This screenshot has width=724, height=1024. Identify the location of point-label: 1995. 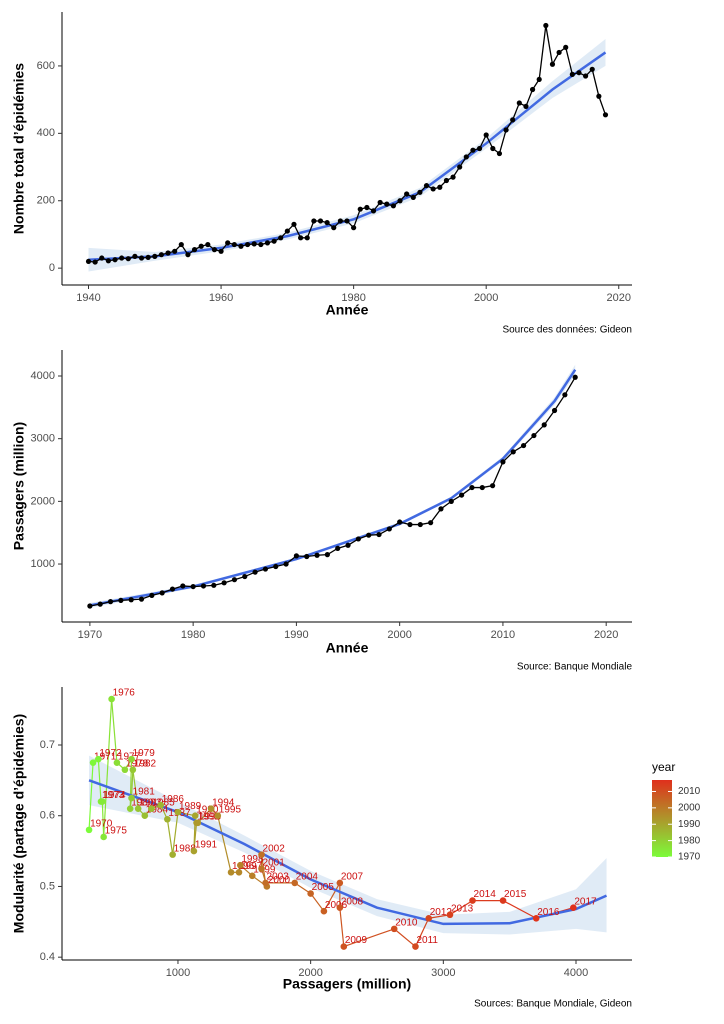
(230, 809).